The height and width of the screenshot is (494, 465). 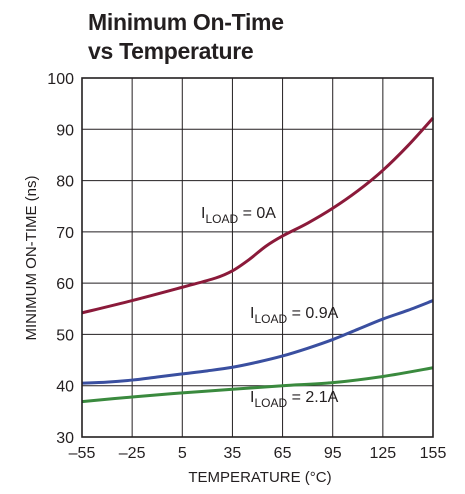 What do you see at coordinates (221, 219) in the screenshot?
I see `annotation-iload-0a-sub: LOAD` at bounding box center [221, 219].